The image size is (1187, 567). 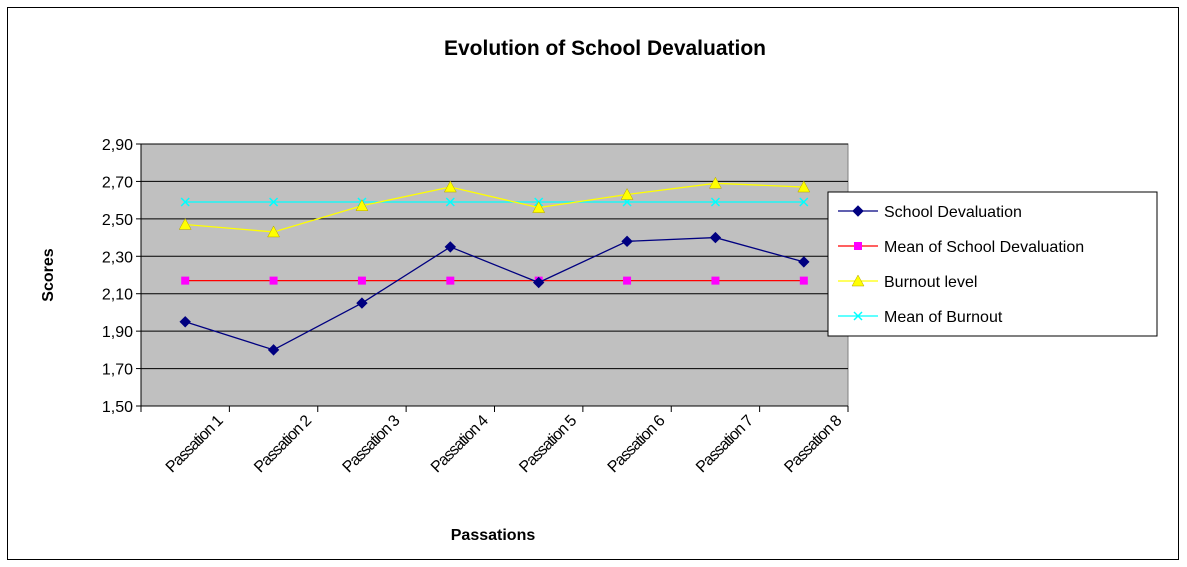 What do you see at coordinates (48, 274) in the screenshot?
I see `y-axis-title: Scores` at bounding box center [48, 274].